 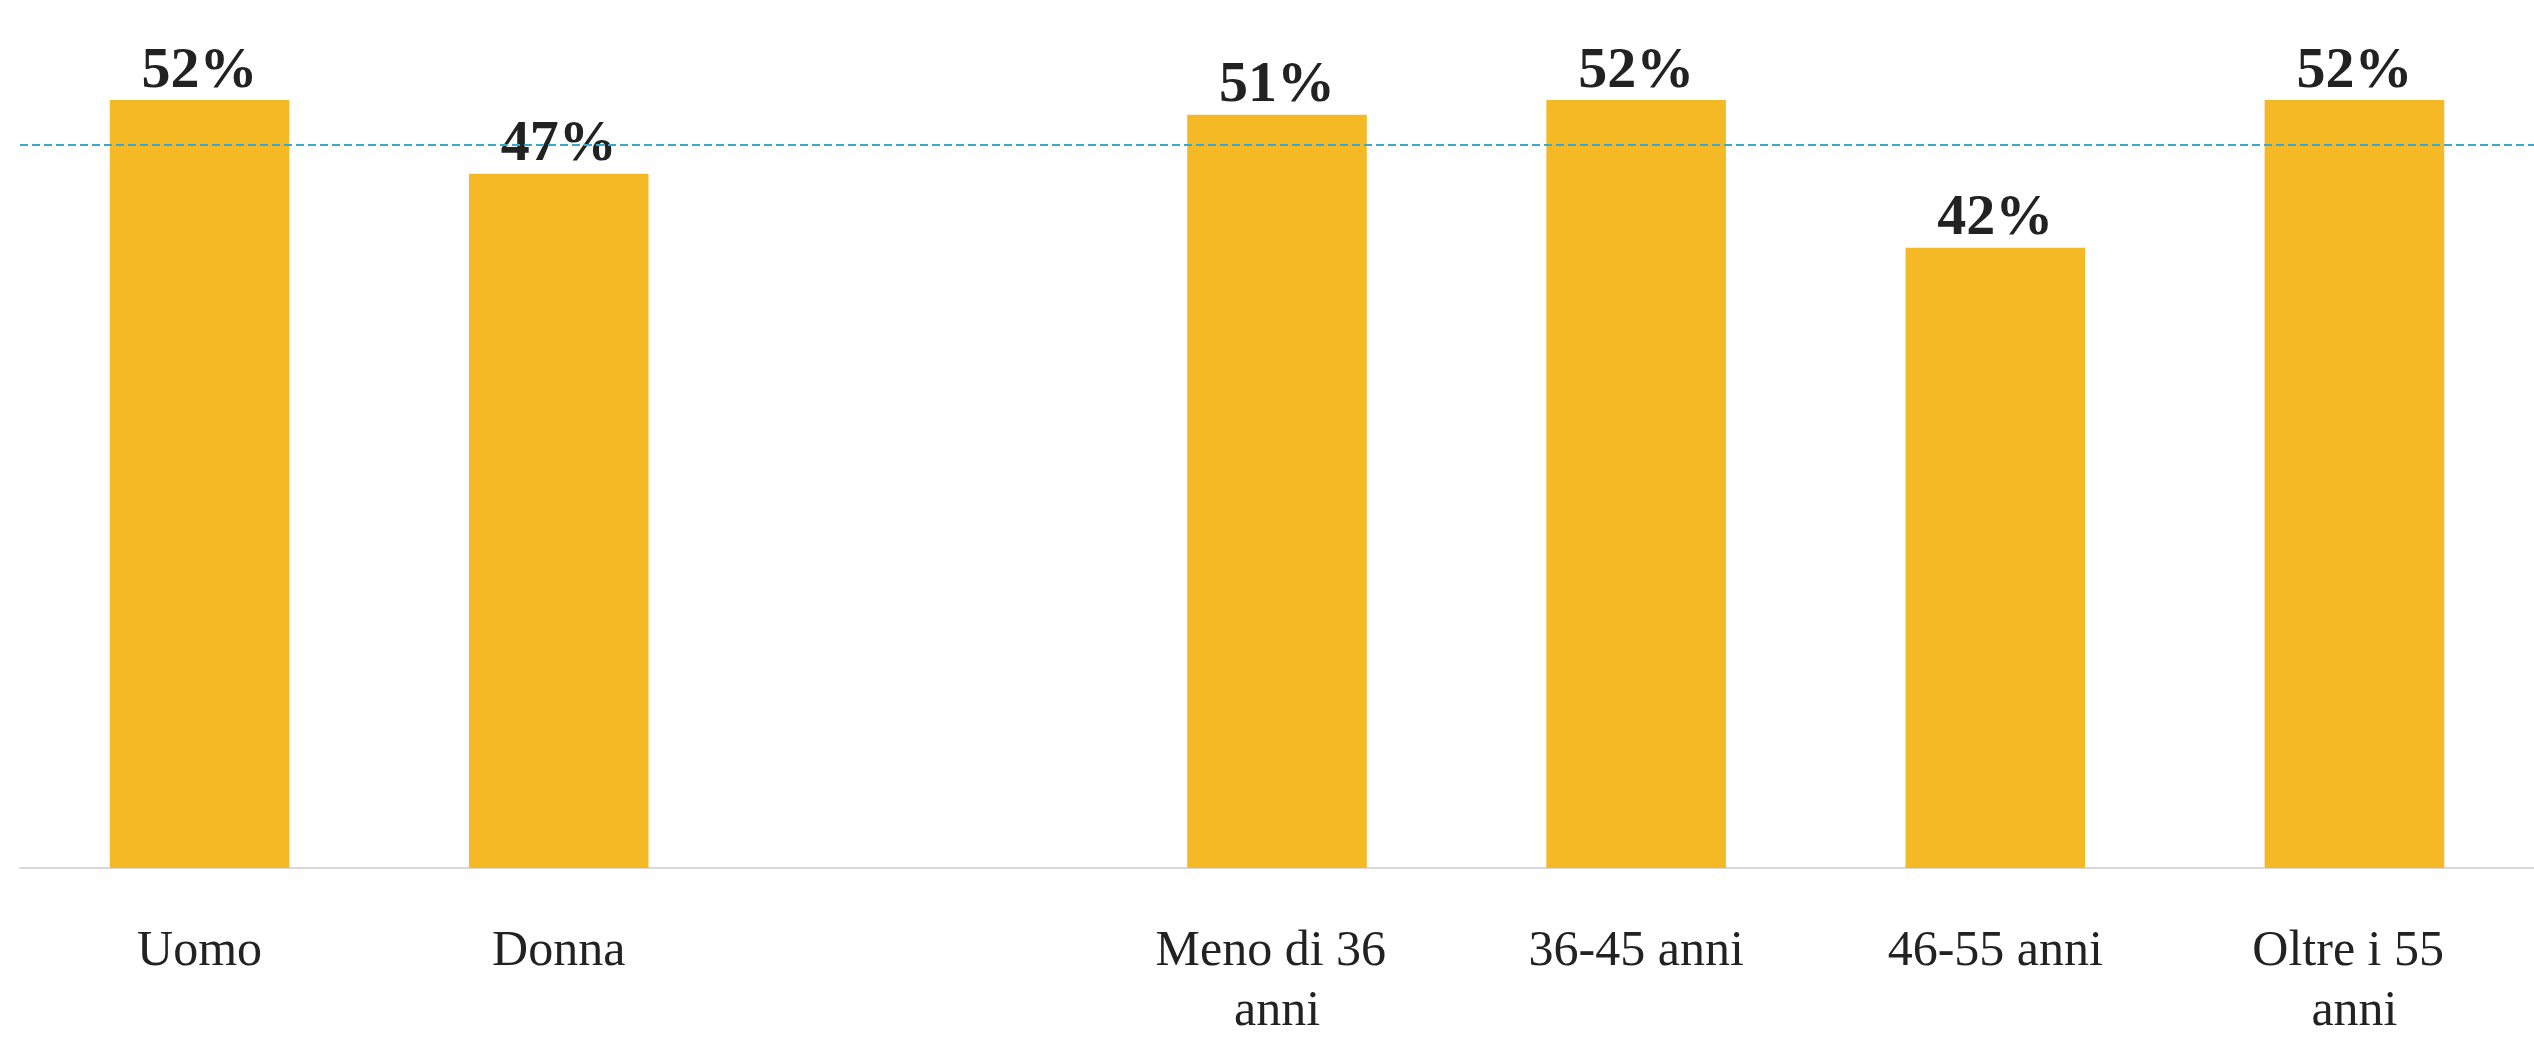 What do you see at coordinates (2354, 978) in the screenshot?
I see `x-tick-label: Oltre i 55 anni` at bounding box center [2354, 978].